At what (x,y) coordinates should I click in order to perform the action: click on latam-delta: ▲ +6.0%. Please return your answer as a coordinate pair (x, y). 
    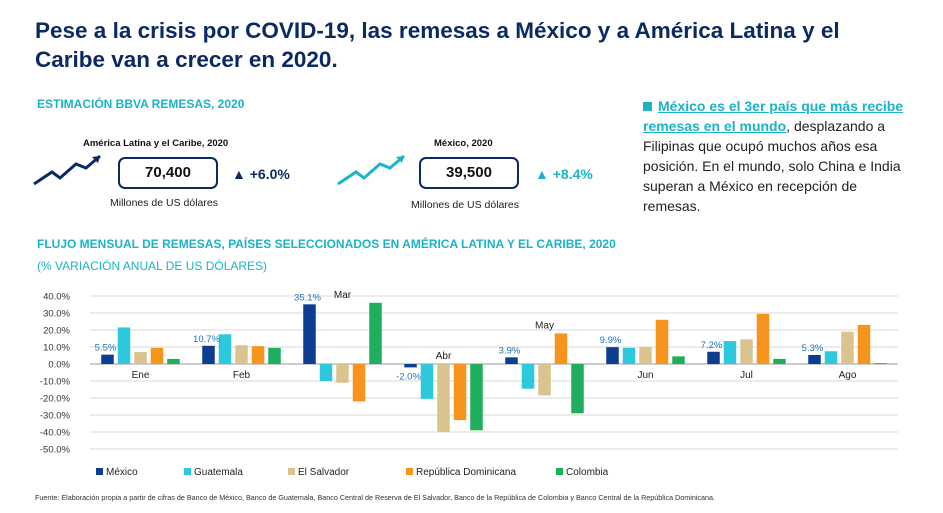
    Looking at the image, I should click on (261, 174).